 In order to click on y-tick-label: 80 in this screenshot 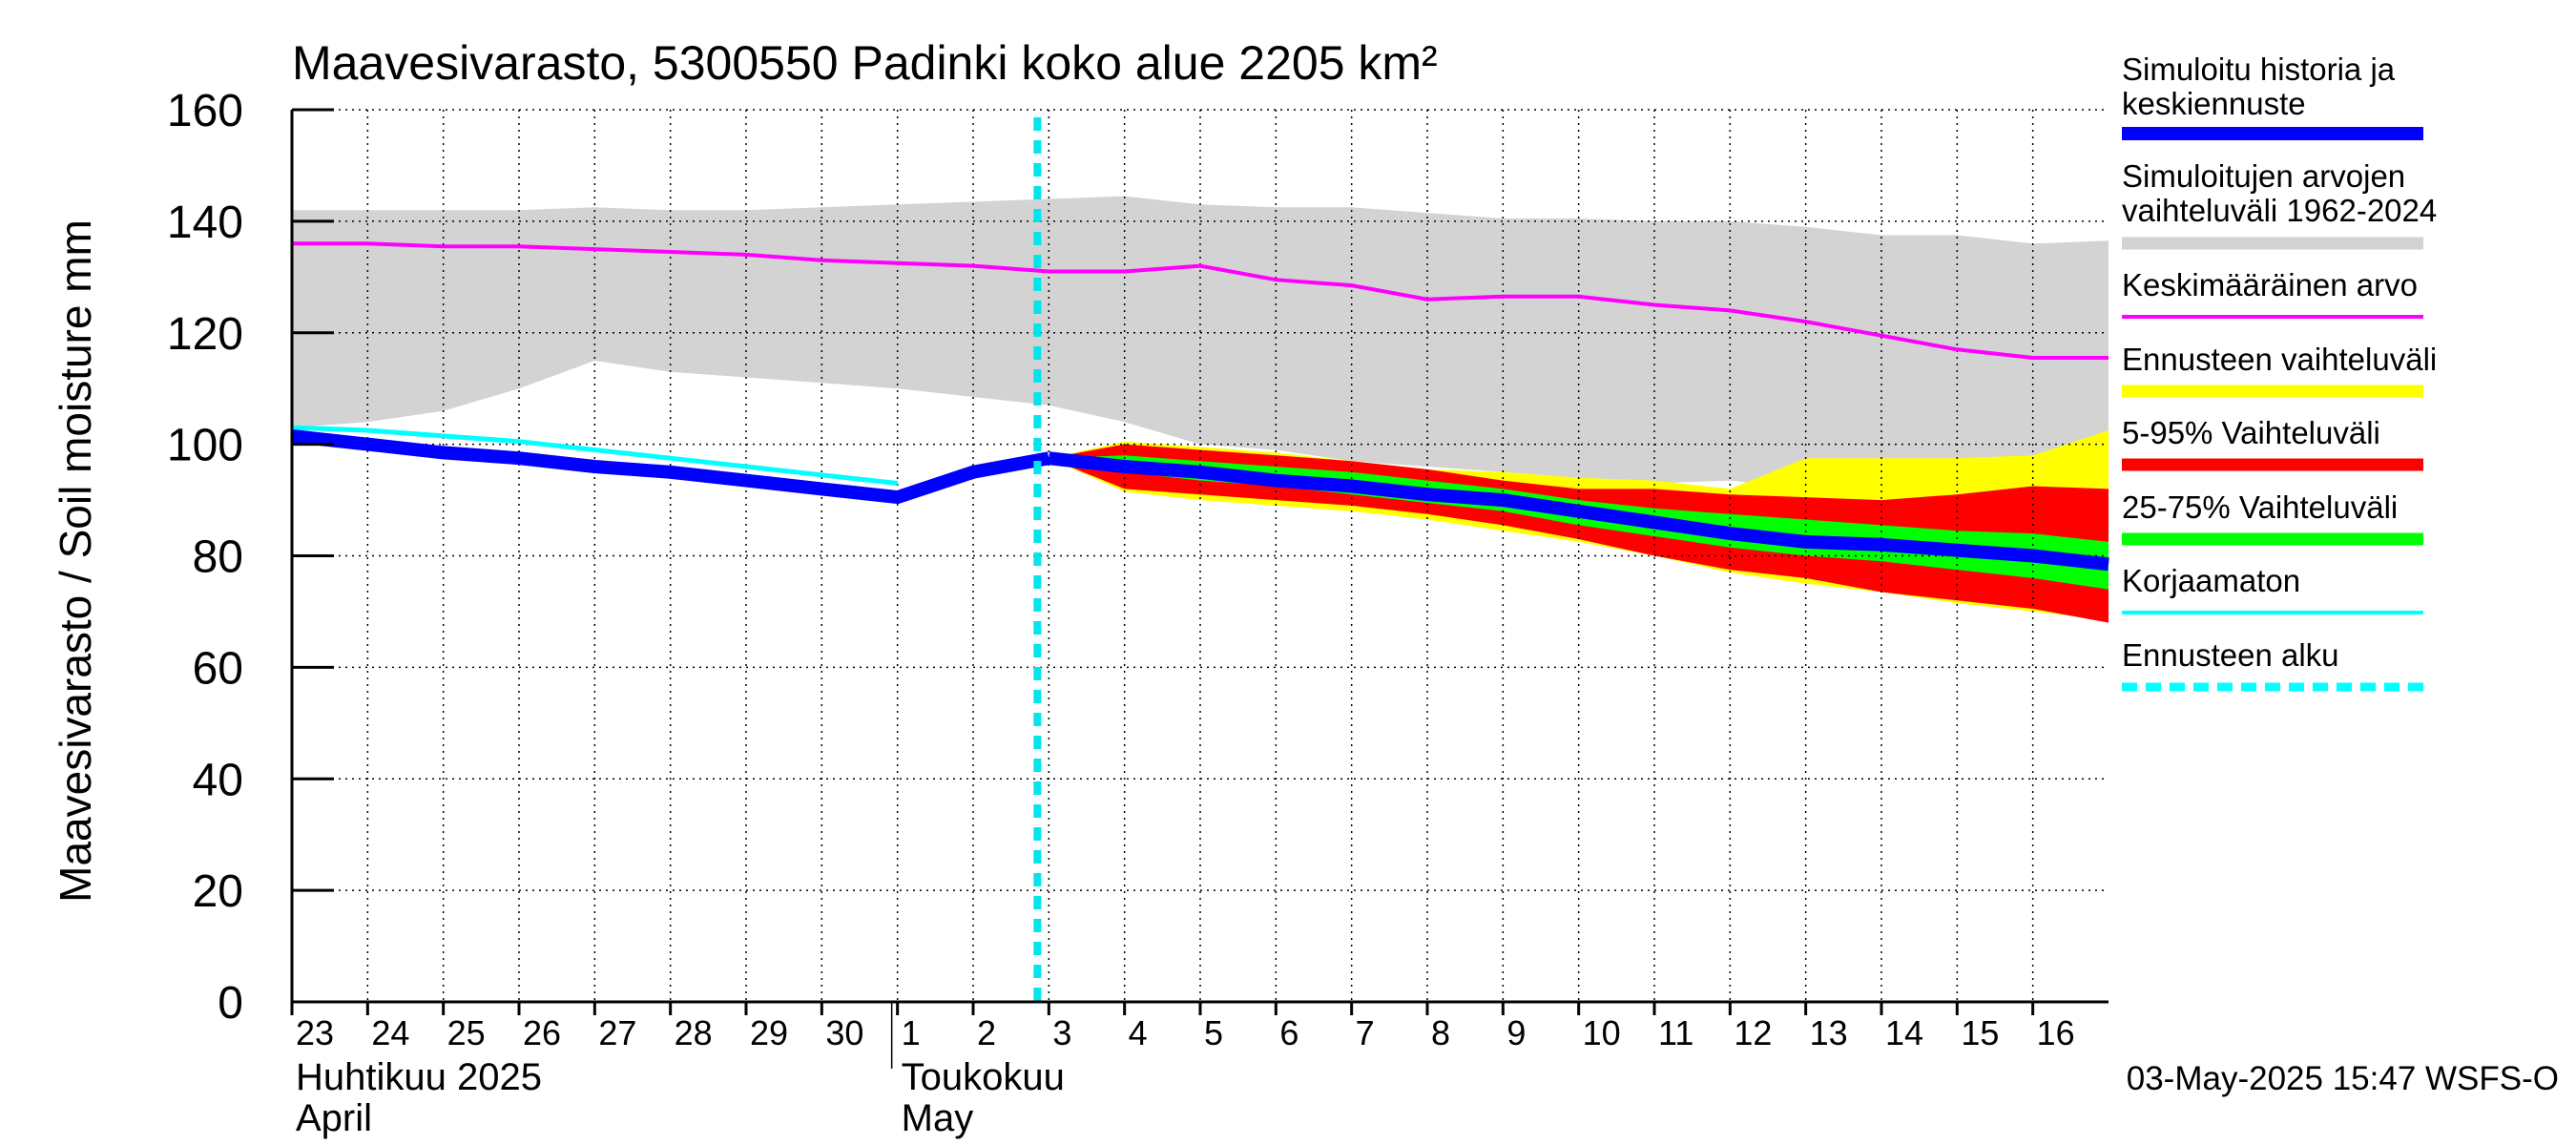, I will do `click(218, 557)`.